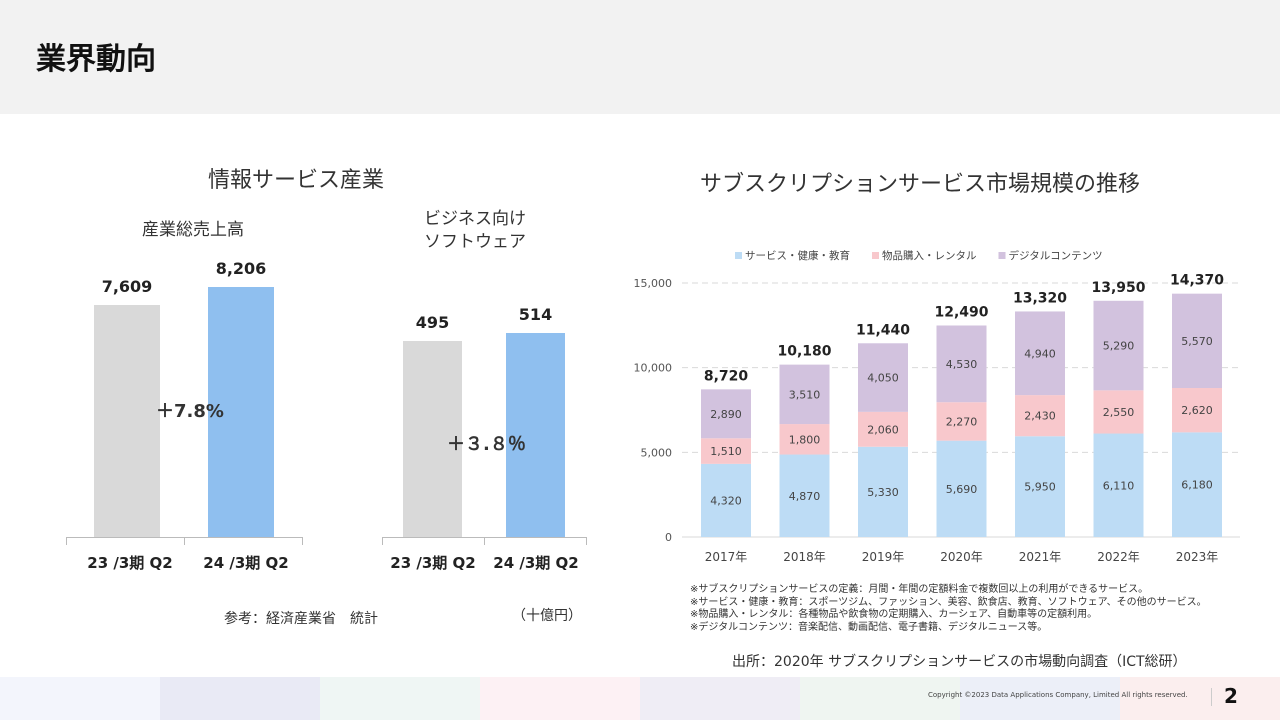 The image size is (1280, 720). I want to click on segment-label: 4,530, so click(962, 364).